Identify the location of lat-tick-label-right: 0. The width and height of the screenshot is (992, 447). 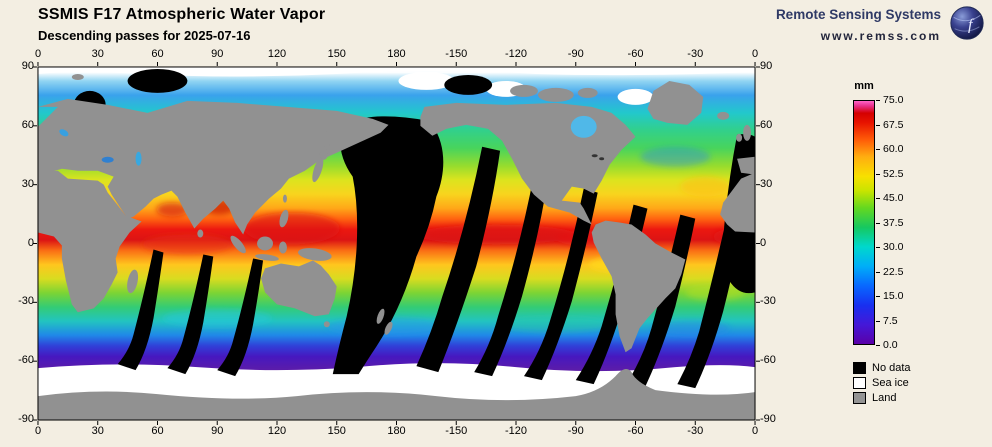
(763, 242).